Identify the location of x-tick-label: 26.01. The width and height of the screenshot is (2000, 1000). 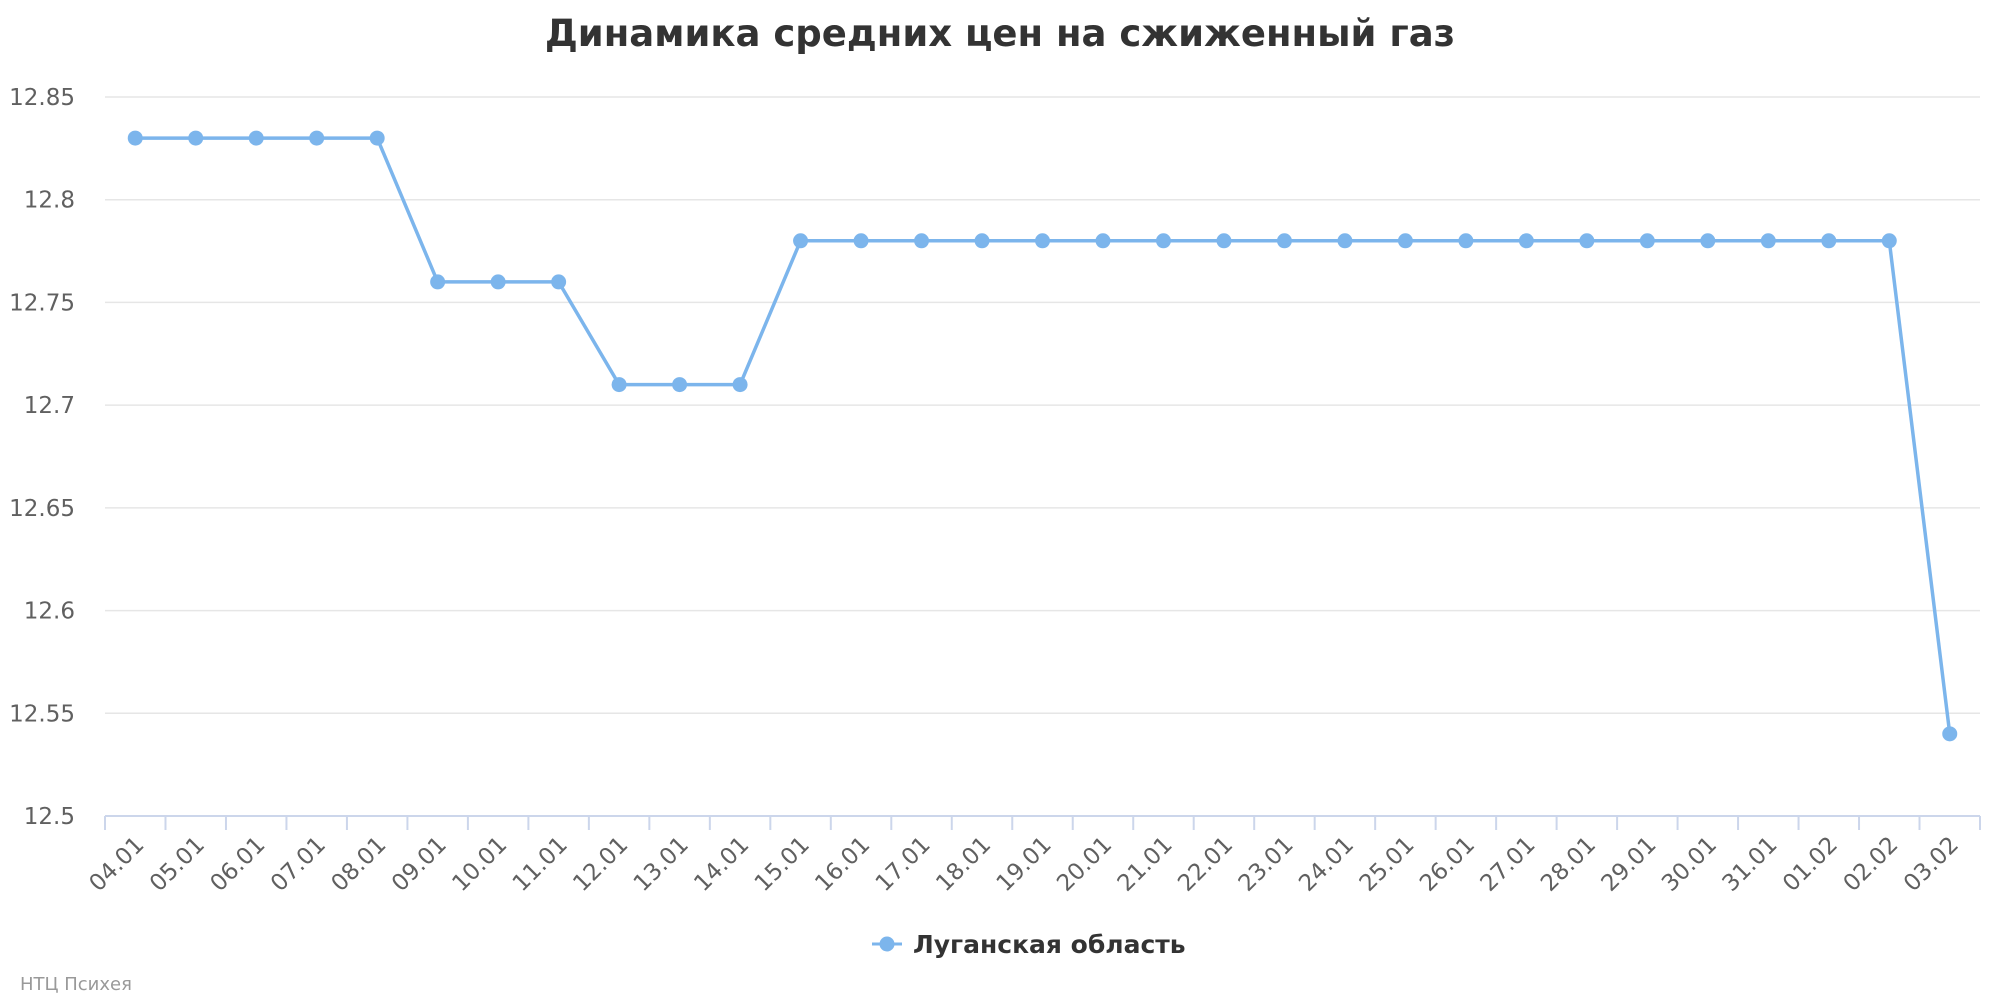
(1447, 864).